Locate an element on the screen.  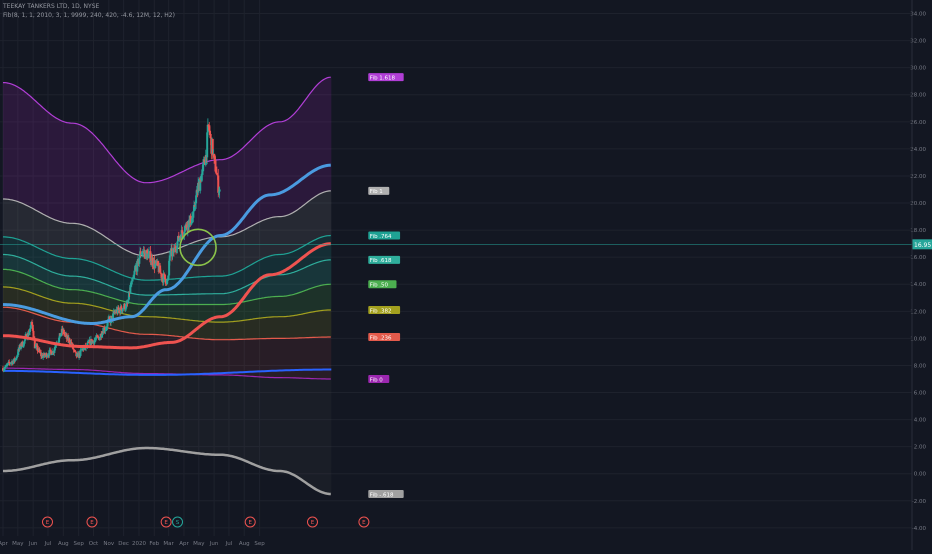
fib-label: Fib 1 is located at coordinates (379, 190).